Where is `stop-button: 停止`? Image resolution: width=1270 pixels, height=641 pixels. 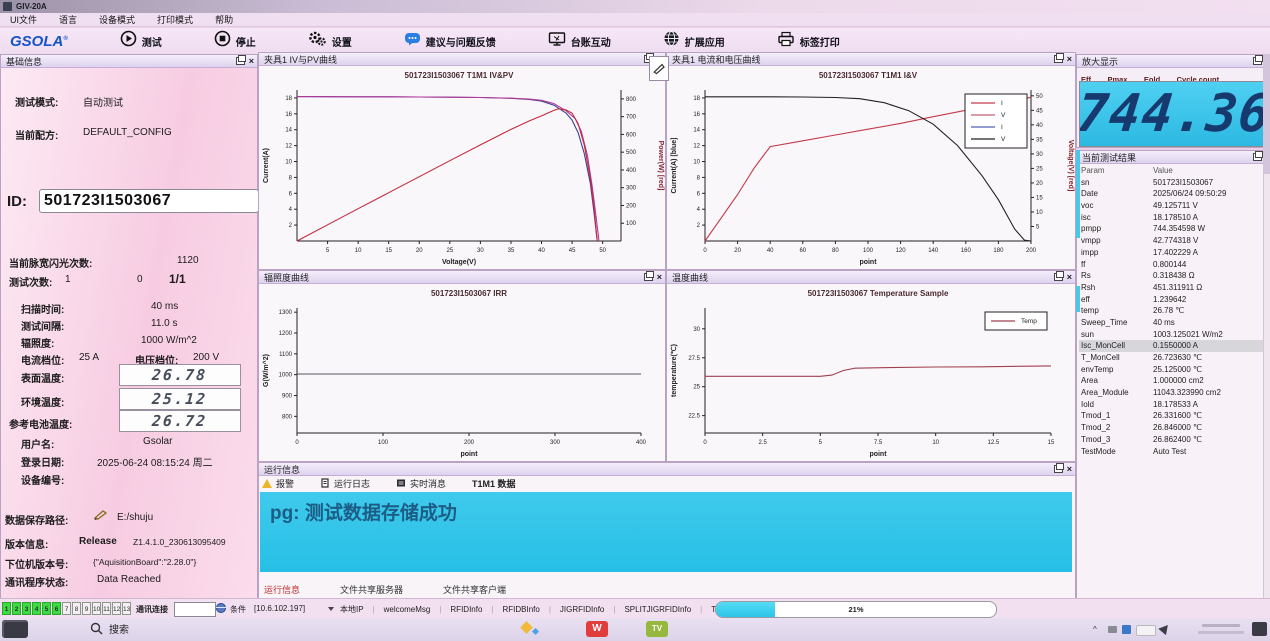
stop-button: 停止 is located at coordinates (235, 41).